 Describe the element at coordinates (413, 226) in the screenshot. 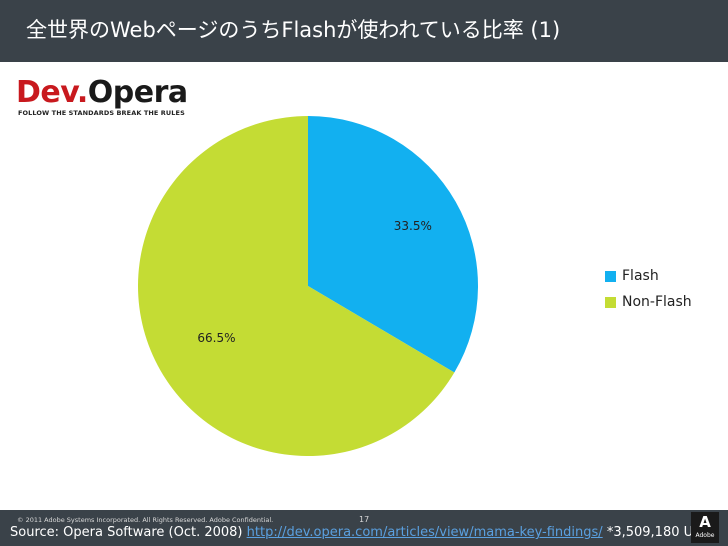

I see `data-label-flash: 33.5%` at that location.